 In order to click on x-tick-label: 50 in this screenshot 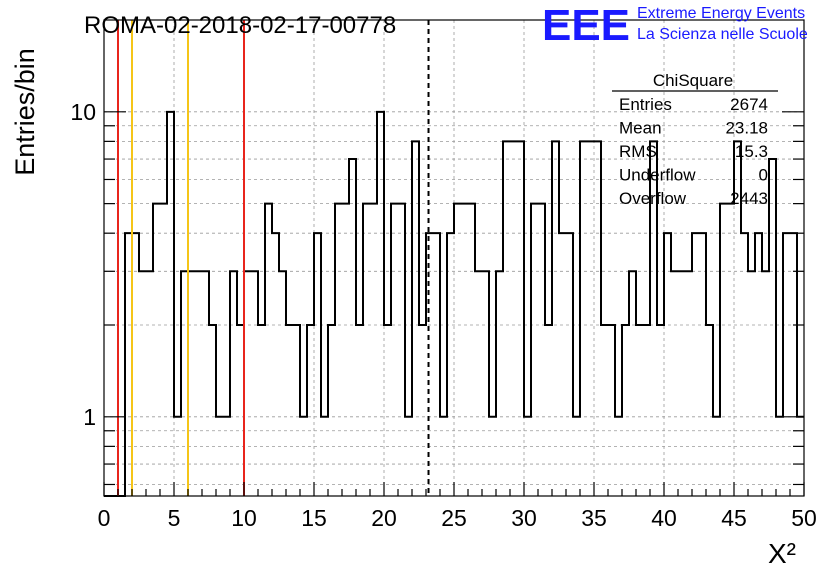, I will do `click(804, 518)`.